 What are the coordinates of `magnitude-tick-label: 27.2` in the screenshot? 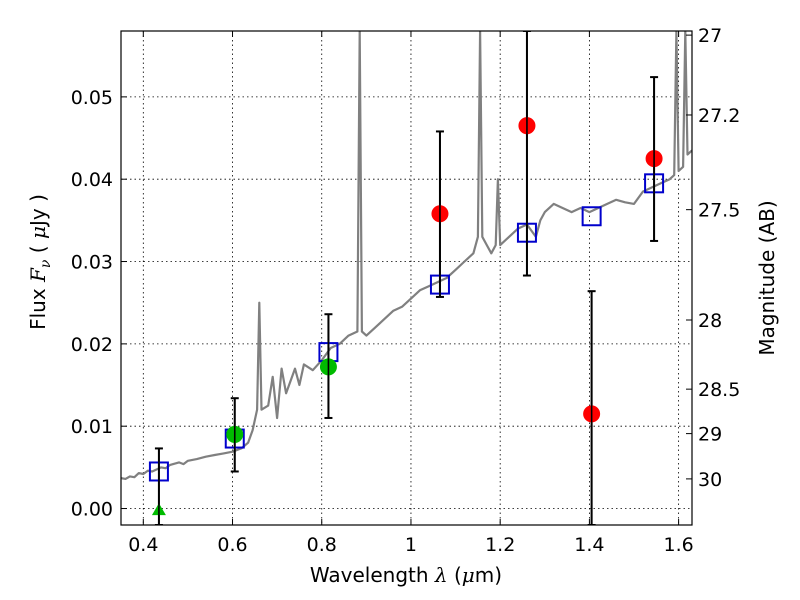 It's located at (719, 116).